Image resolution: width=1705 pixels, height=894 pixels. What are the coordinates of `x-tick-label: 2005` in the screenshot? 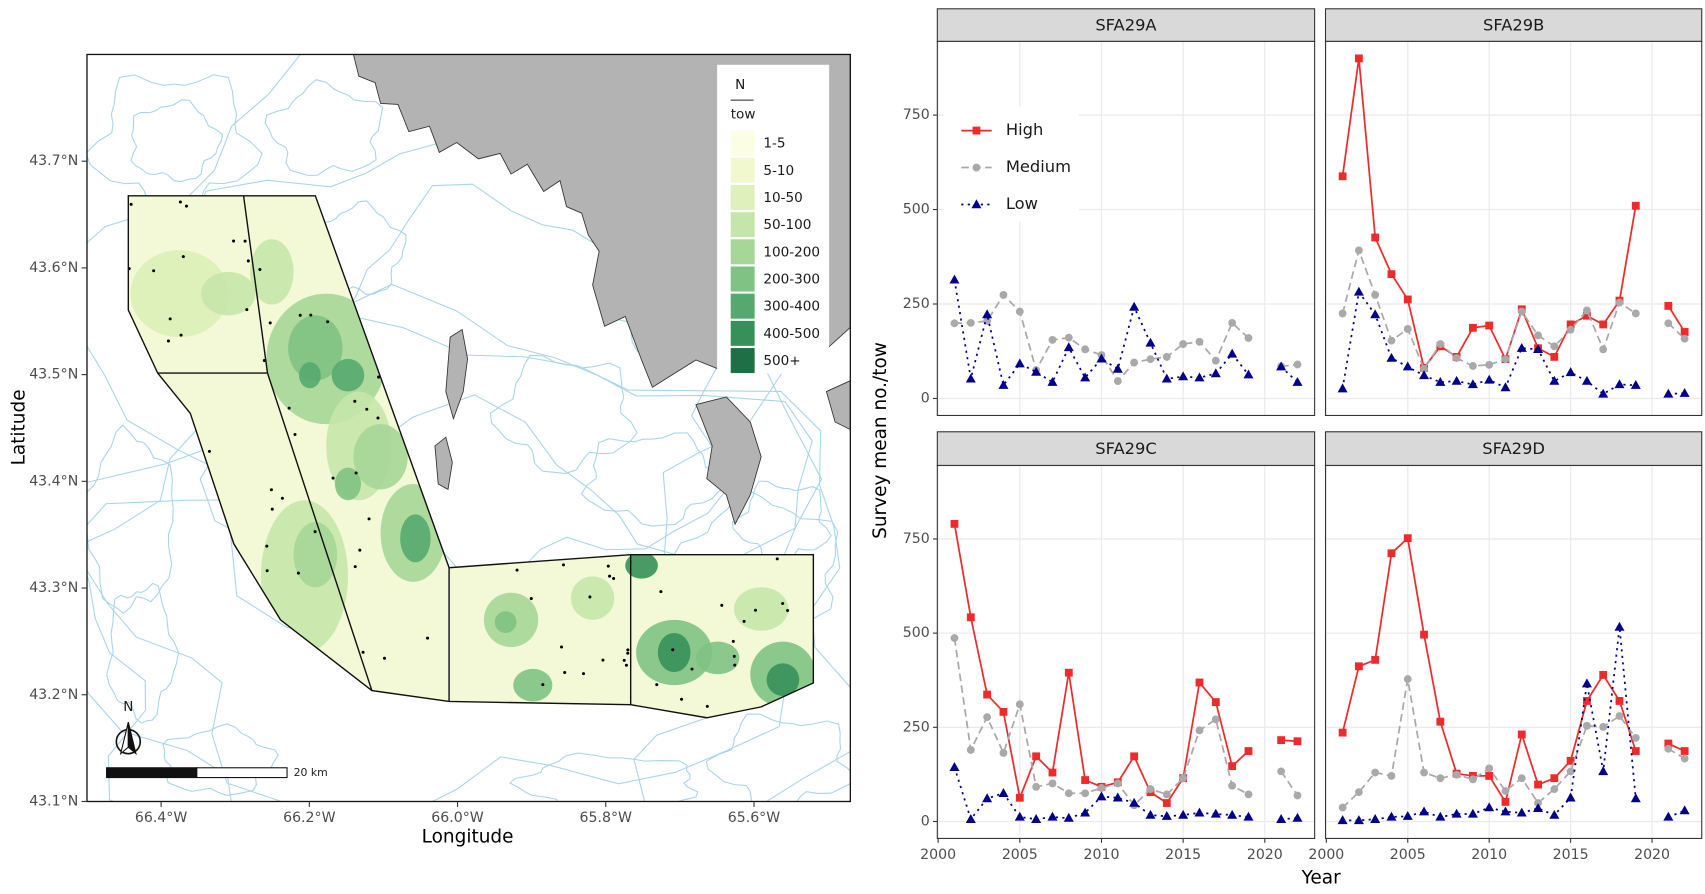 It's located at (1408, 855).